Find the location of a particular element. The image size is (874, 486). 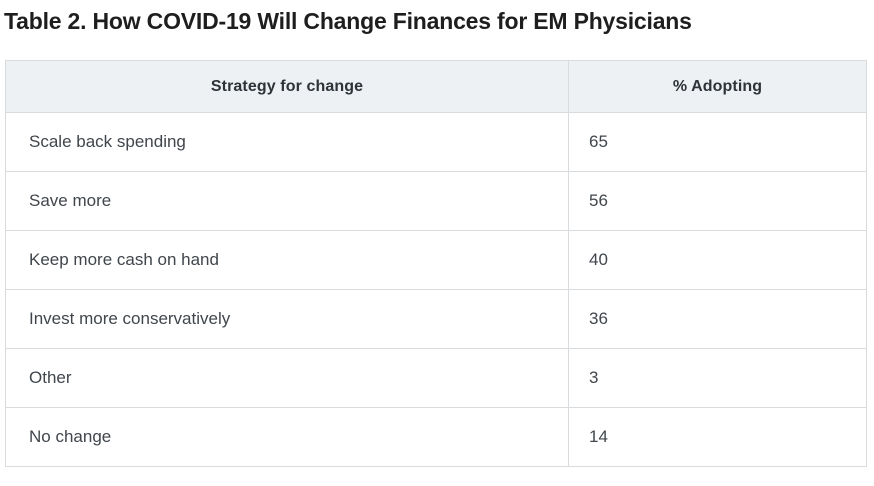

table-row: Save more 56 is located at coordinates (436, 201).